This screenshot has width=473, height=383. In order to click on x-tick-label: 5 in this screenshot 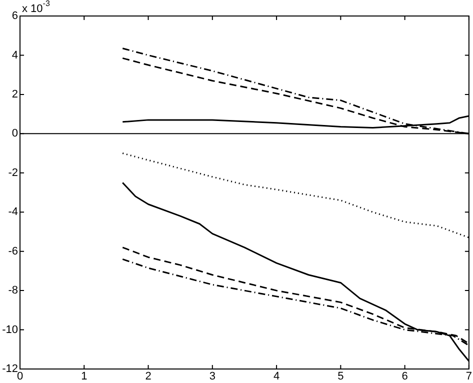, I will do `click(341, 376)`.